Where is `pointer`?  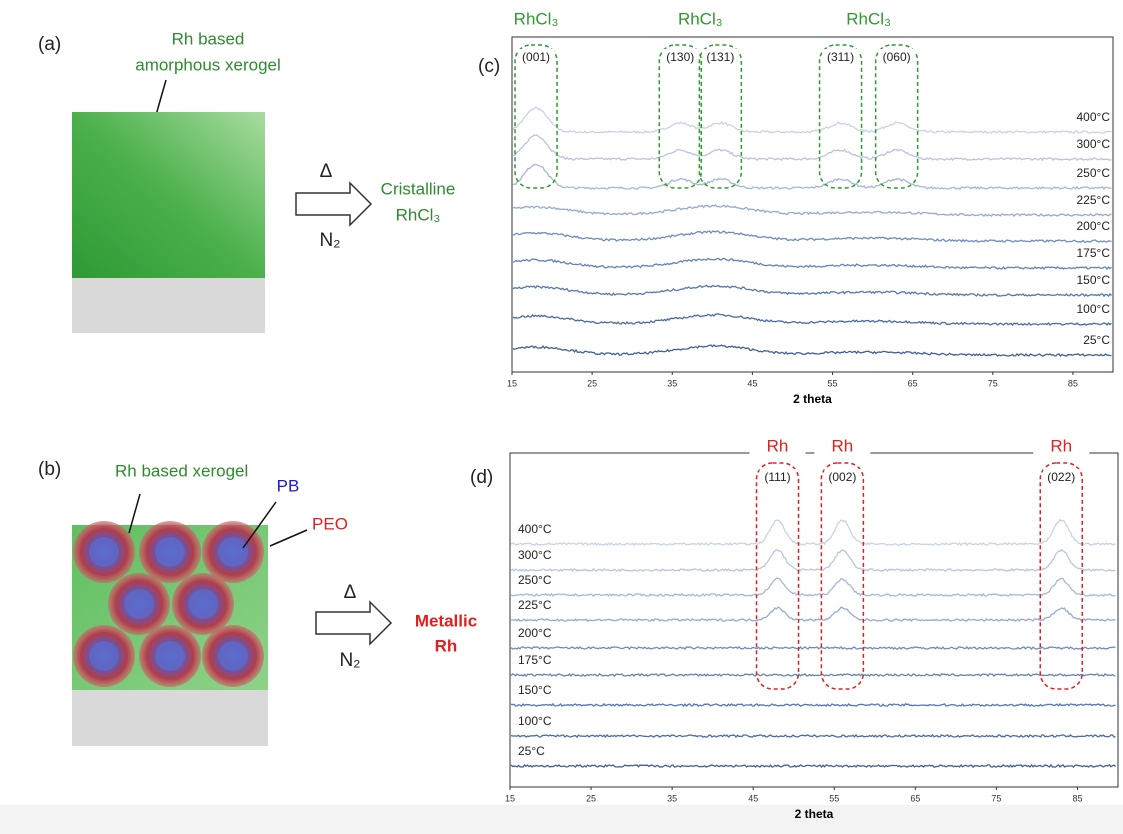 pointer is located at coordinates (134, 513).